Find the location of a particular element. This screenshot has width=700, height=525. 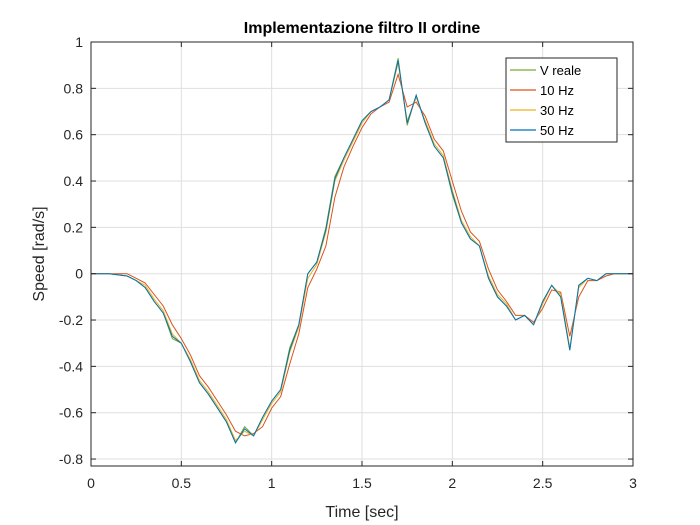

legend-entry: V reale is located at coordinates (560, 70).